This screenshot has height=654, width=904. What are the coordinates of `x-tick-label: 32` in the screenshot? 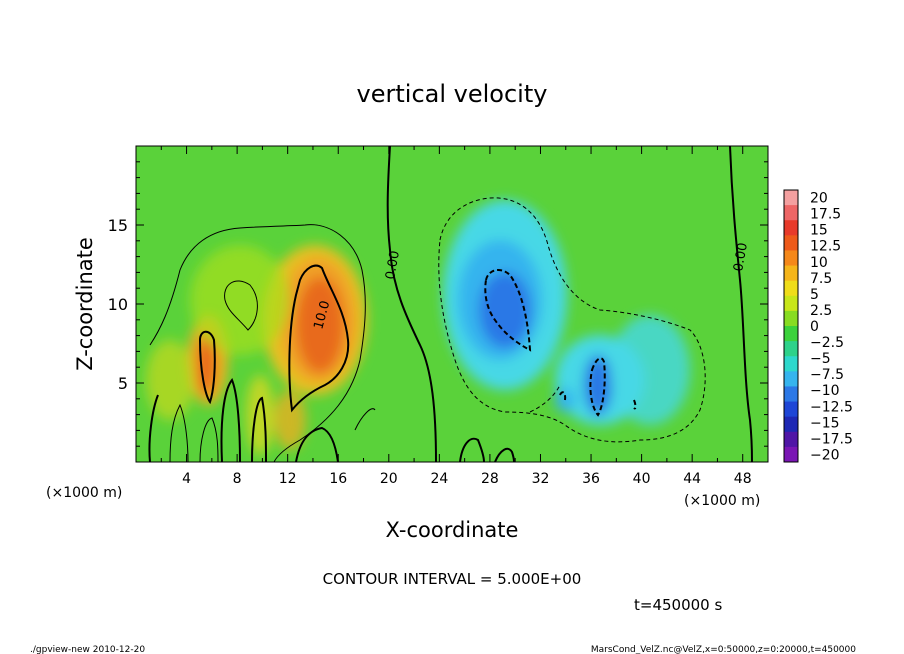 It's located at (541, 479).